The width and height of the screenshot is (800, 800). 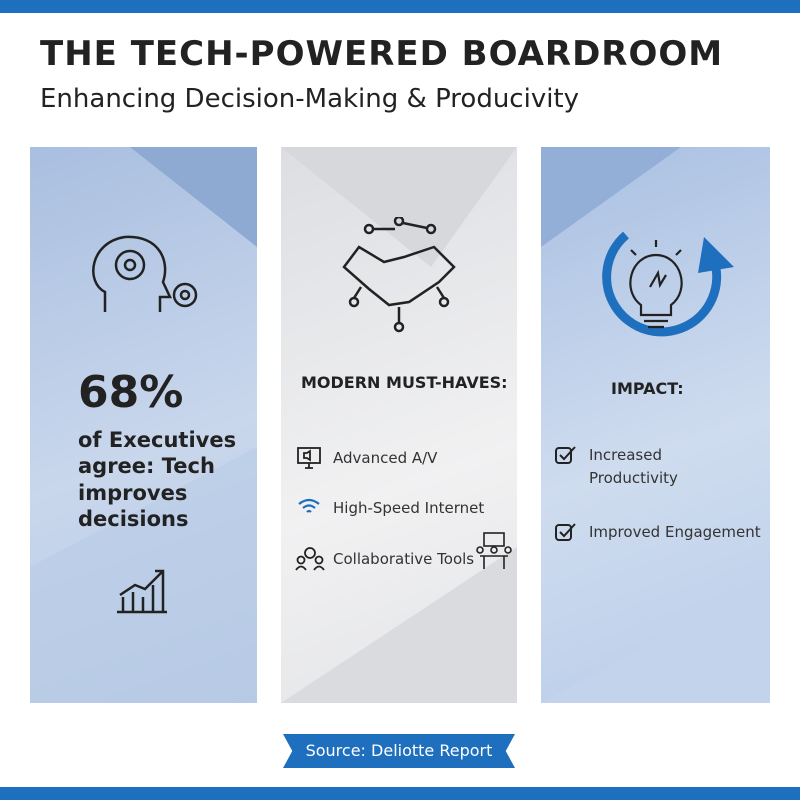 I want to click on heading: MODERN MUST-HAVES:, so click(x=404, y=382).